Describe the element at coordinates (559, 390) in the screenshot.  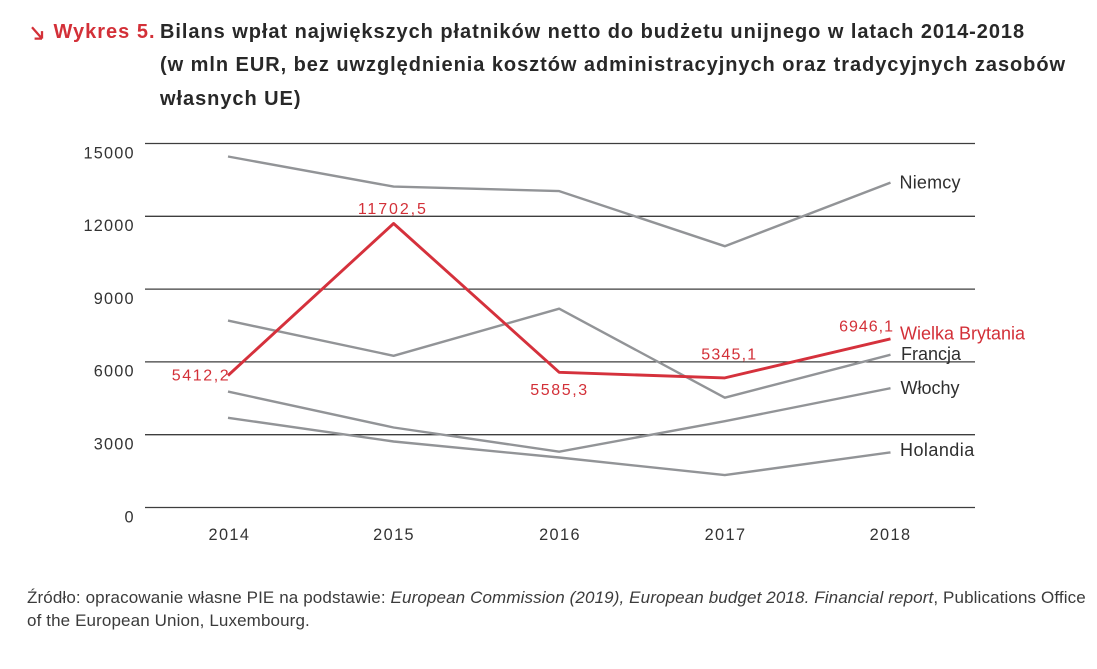
I see `svg-text: 5585,3` at that location.